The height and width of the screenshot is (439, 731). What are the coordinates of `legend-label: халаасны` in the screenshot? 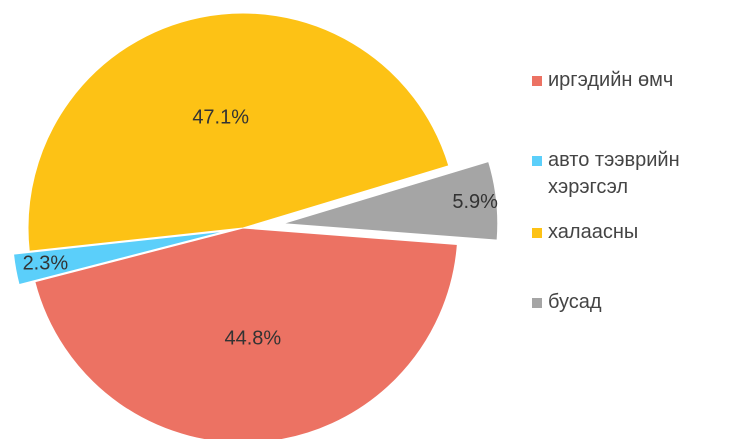 It's located at (593, 232).